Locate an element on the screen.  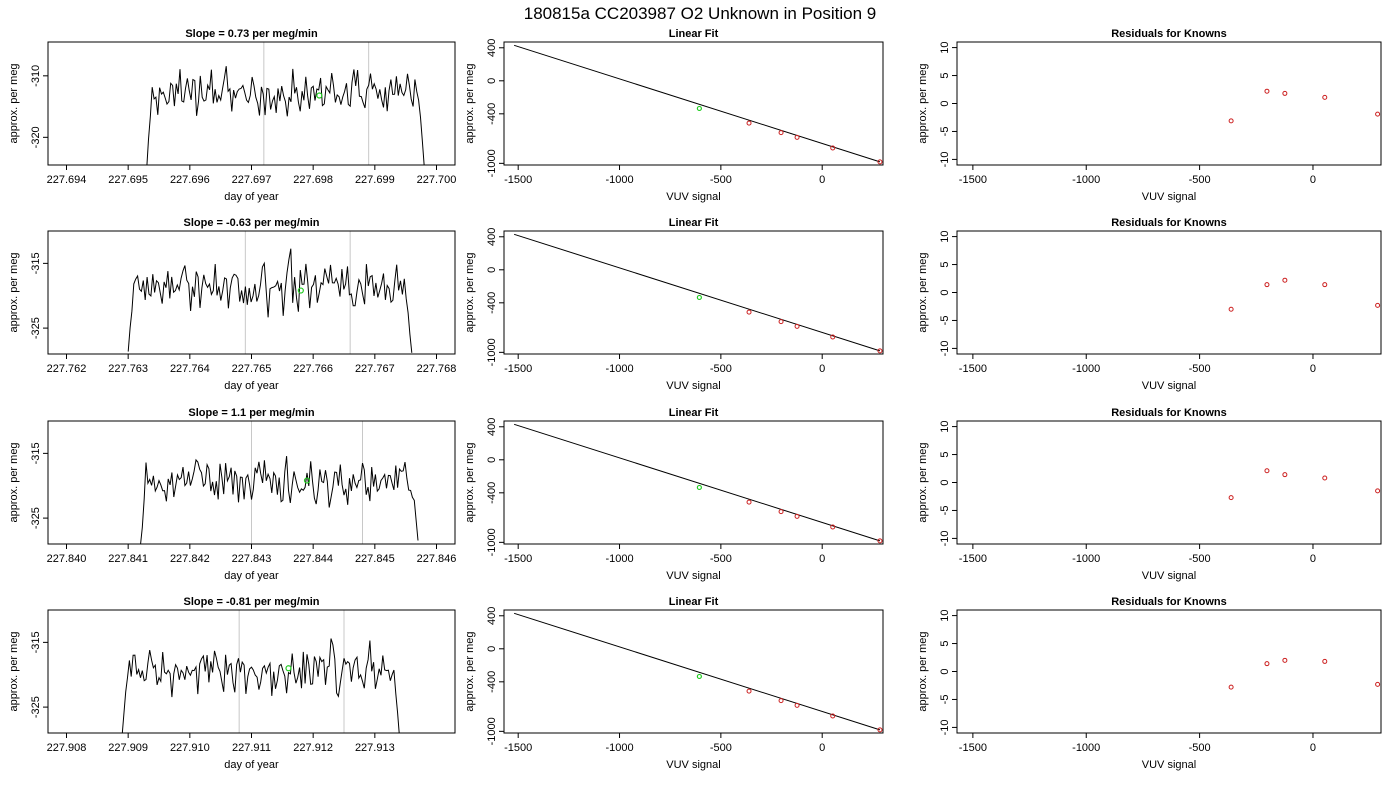
x-tick-label: 227.913 is located at coordinates (375, 748).